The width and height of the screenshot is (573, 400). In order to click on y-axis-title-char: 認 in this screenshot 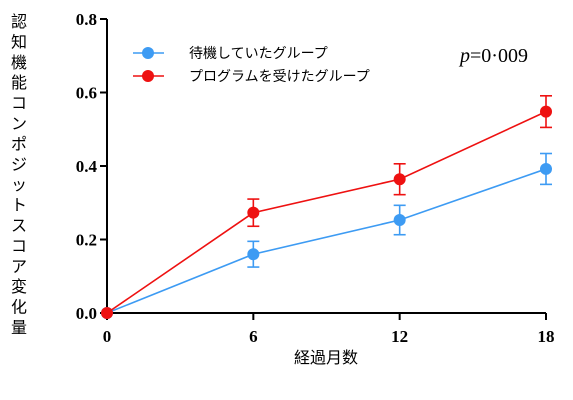, I will do `click(19, 21)`.